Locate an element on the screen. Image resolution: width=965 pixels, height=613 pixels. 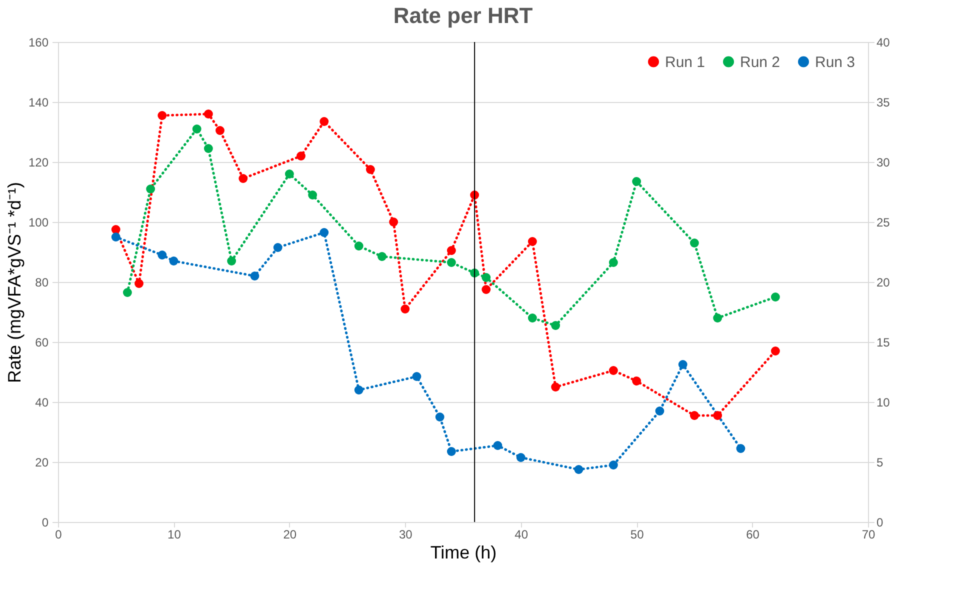
legend-label: Run 2 is located at coordinates (760, 62).